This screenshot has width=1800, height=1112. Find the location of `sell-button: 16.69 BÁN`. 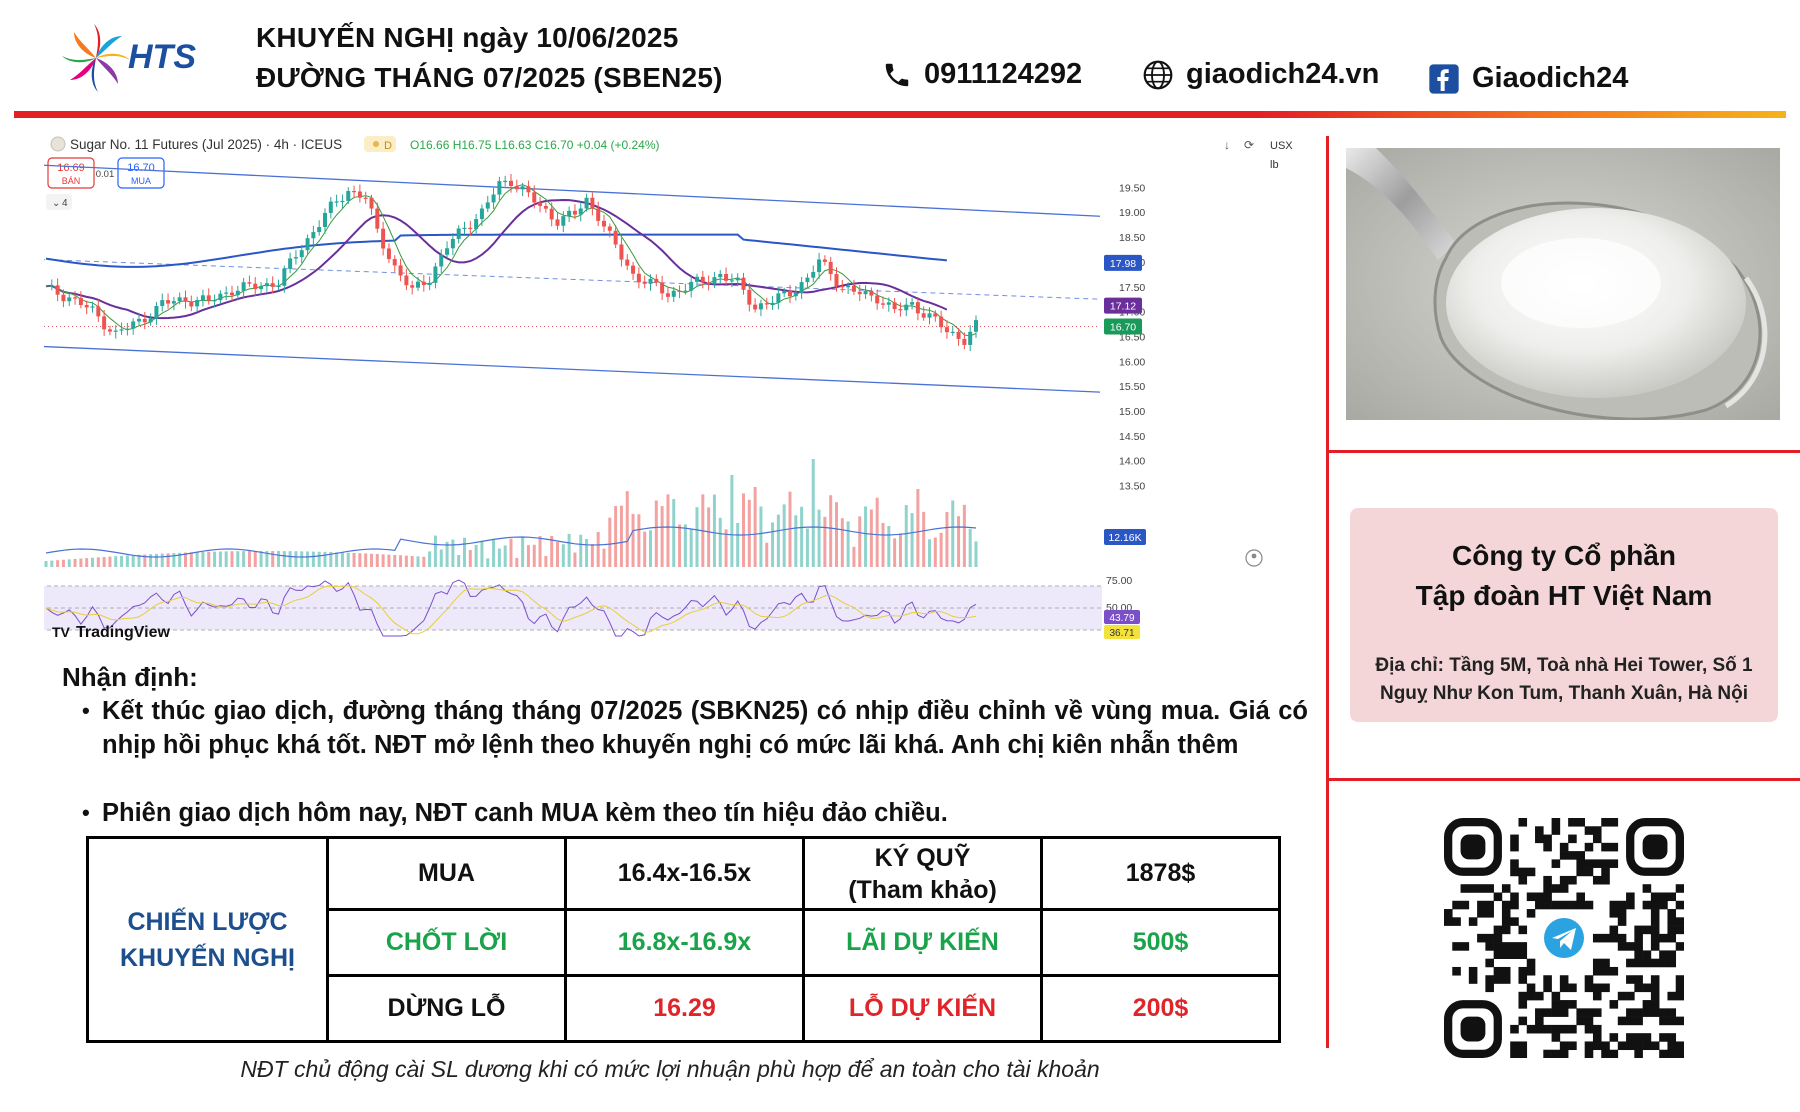

sell-button: 16.69 BÁN is located at coordinates (71, 173).